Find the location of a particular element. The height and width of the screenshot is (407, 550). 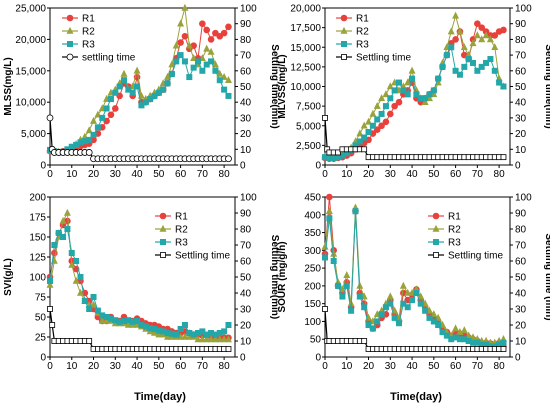

y-tick-label: 450 is located at coordinates (312, 198).